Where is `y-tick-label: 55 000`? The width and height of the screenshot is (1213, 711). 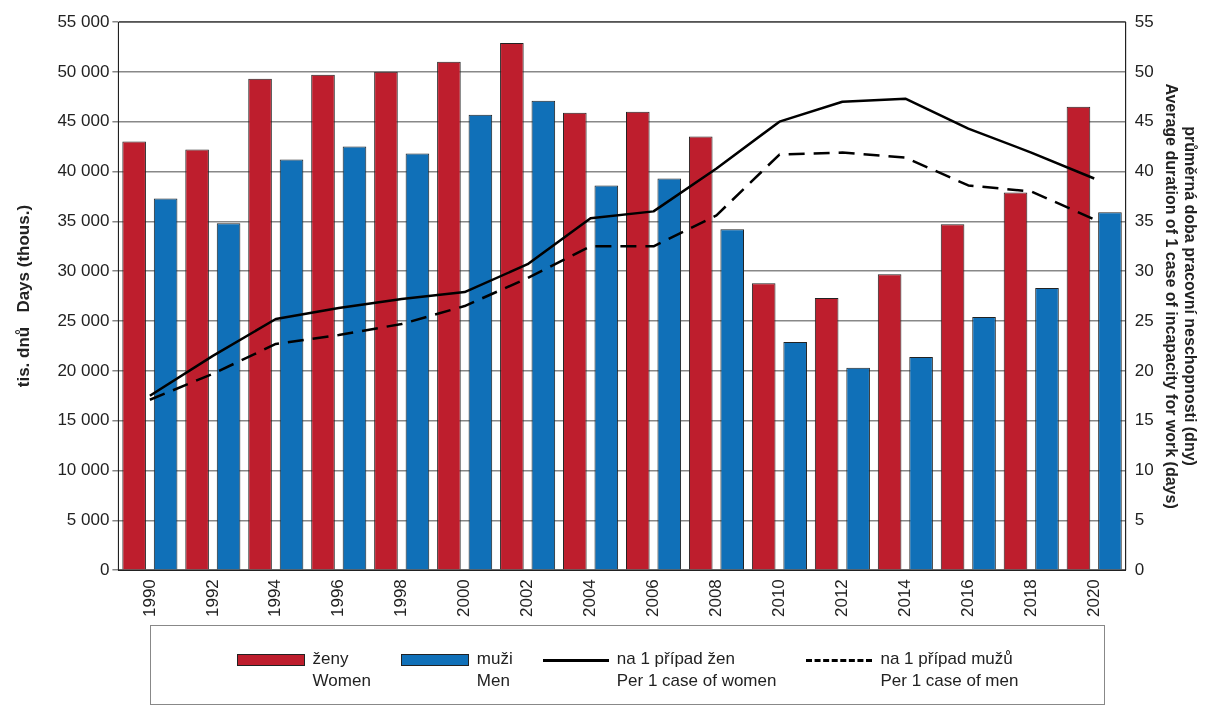 y-tick-label: 55 000 is located at coordinates (83, 21).